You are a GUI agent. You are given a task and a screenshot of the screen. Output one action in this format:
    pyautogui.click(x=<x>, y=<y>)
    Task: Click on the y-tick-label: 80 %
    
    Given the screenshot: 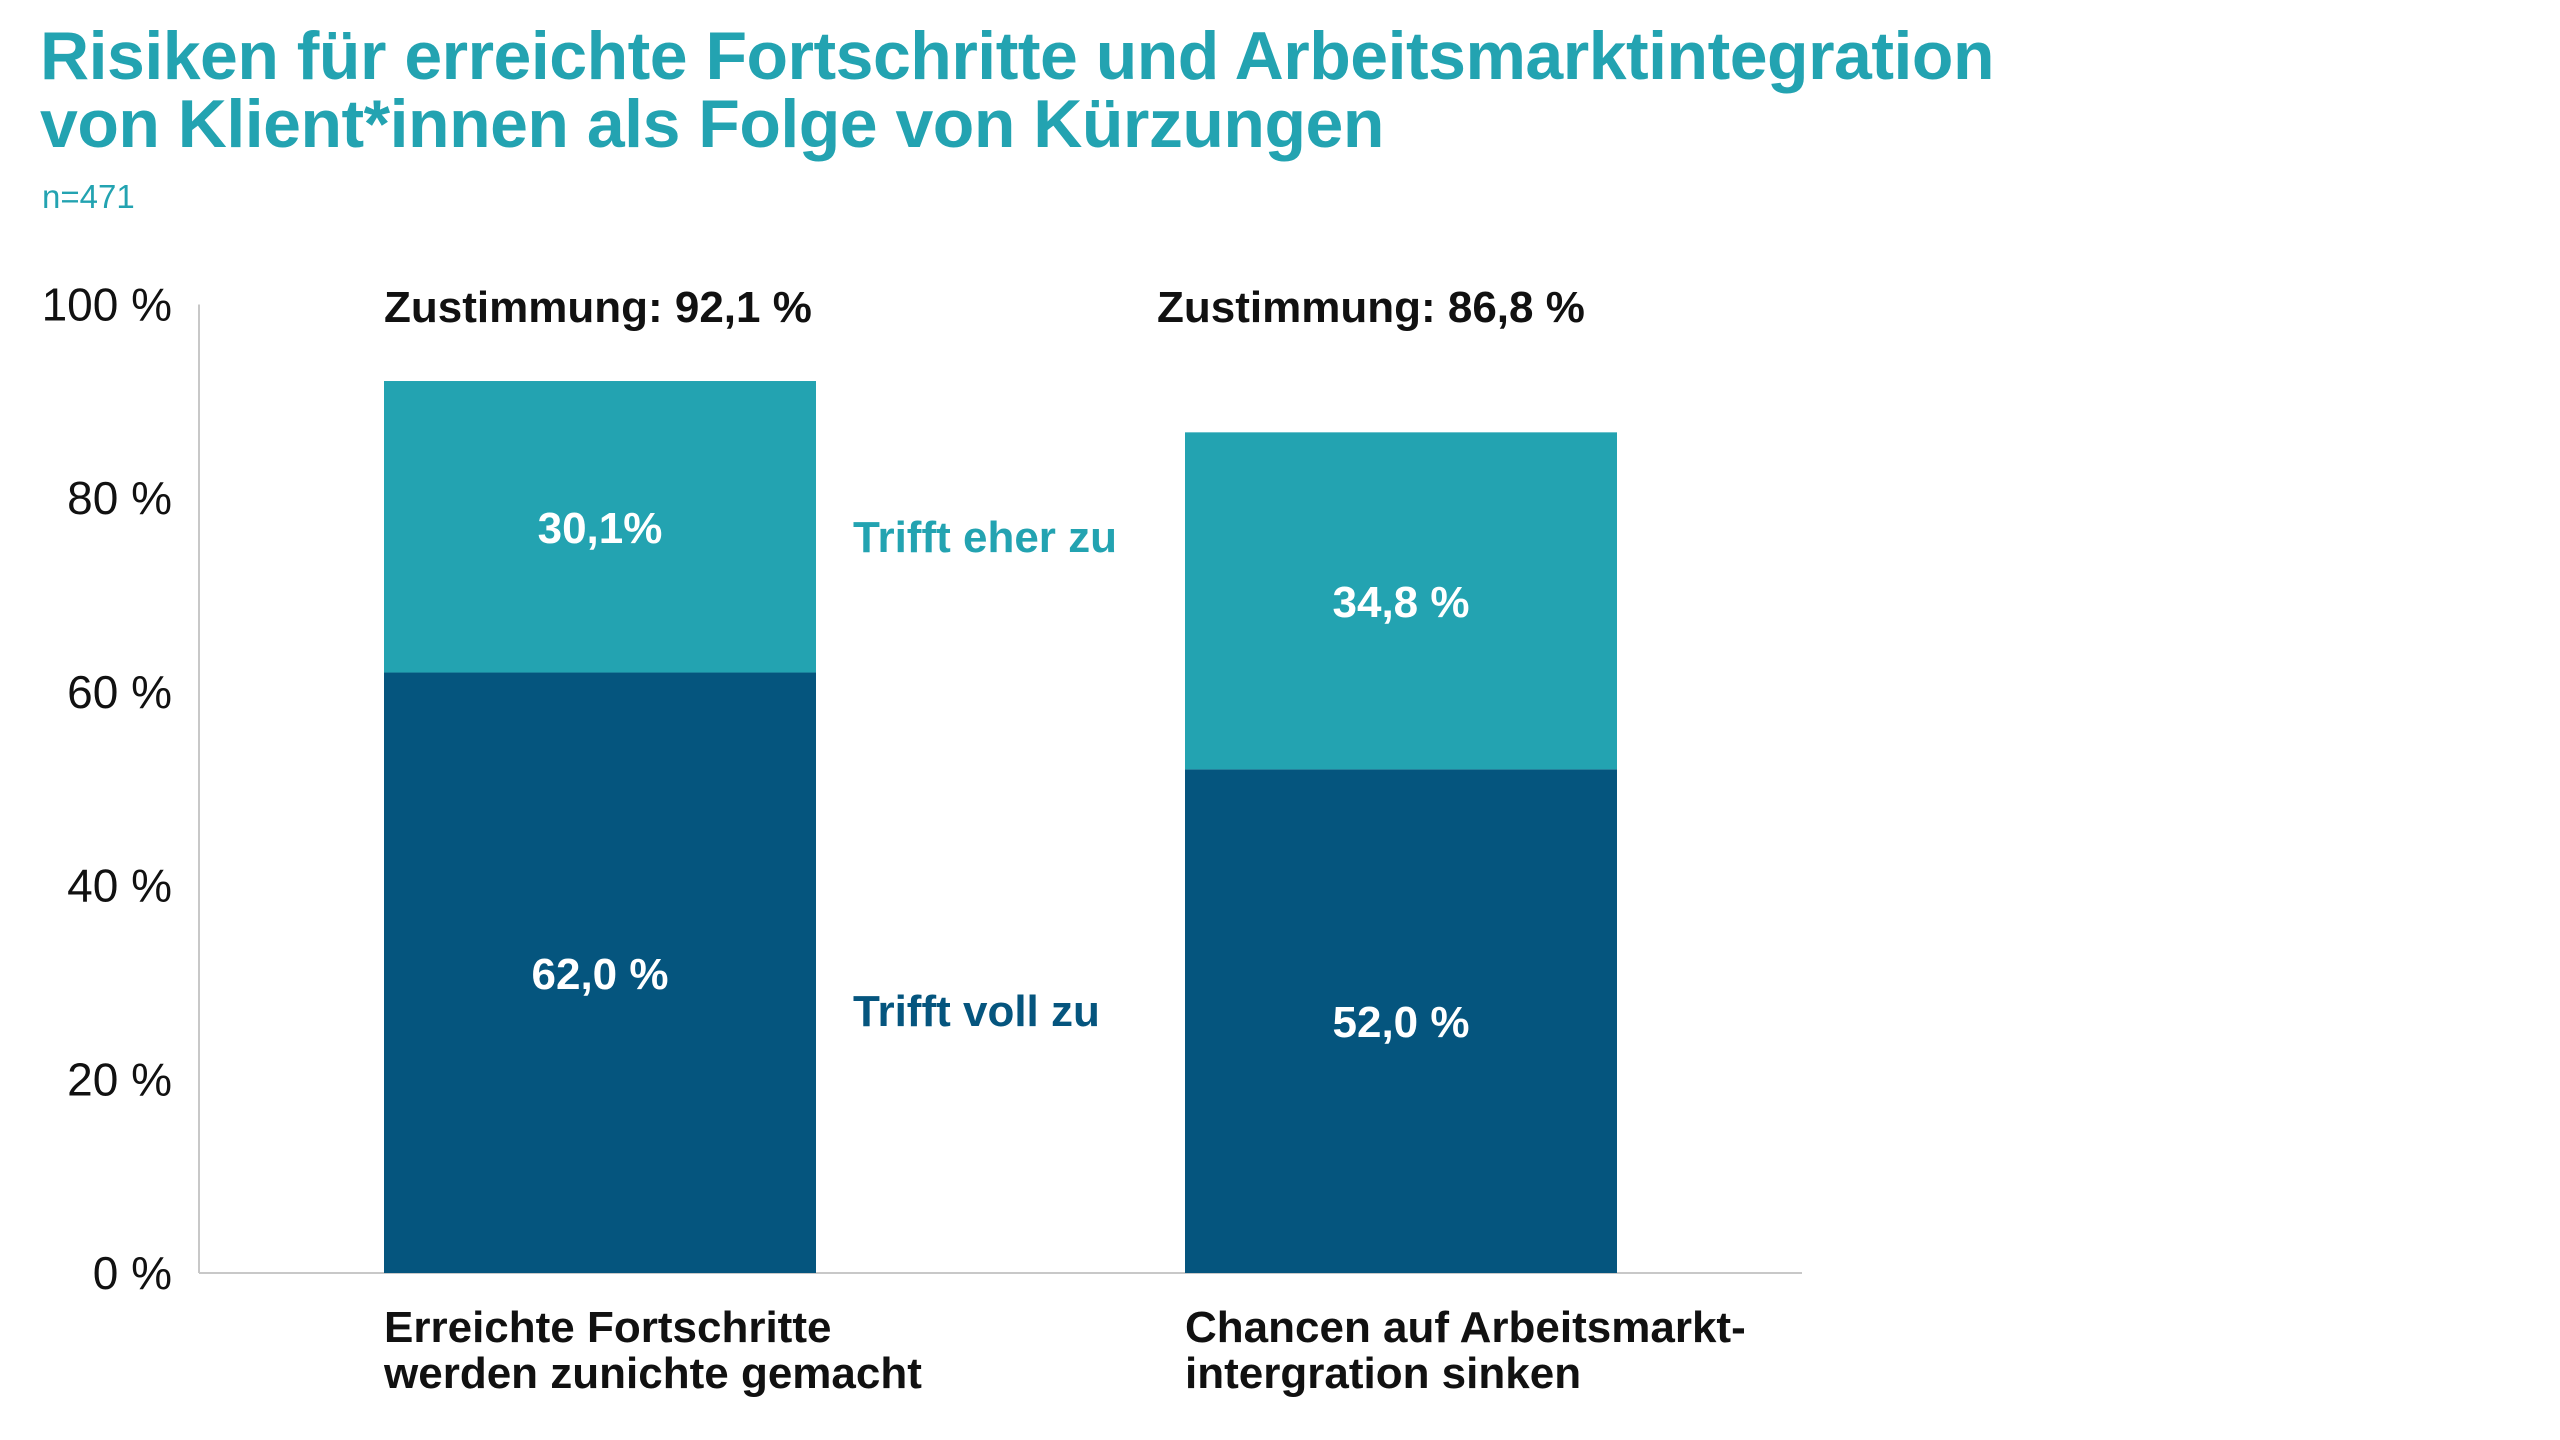 What is the action you would take?
    pyautogui.click(x=119, y=498)
    